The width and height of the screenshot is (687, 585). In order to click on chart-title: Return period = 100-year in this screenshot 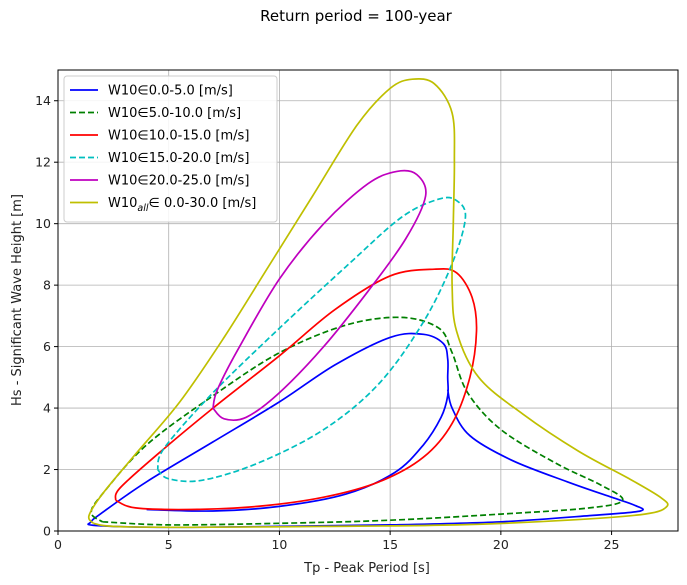, I will do `click(356, 16)`.